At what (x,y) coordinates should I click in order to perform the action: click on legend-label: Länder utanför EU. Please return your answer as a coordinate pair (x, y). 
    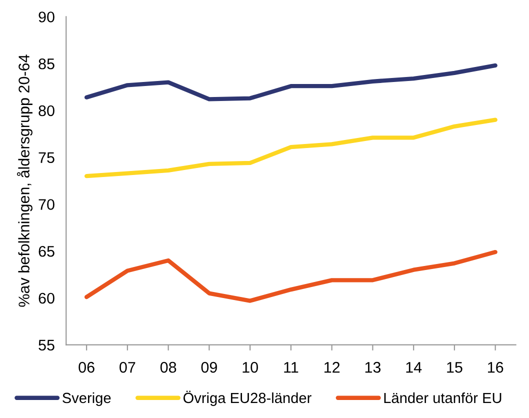
    Looking at the image, I should click on (443, 398).